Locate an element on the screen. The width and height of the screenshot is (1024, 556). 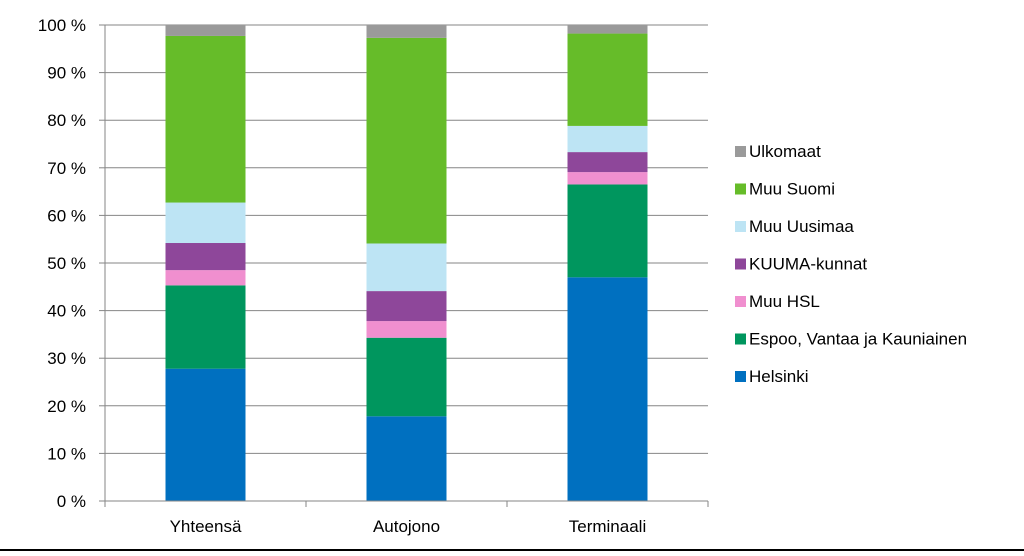
y-tick-label: 30 % is located at coordinates (66, 358).